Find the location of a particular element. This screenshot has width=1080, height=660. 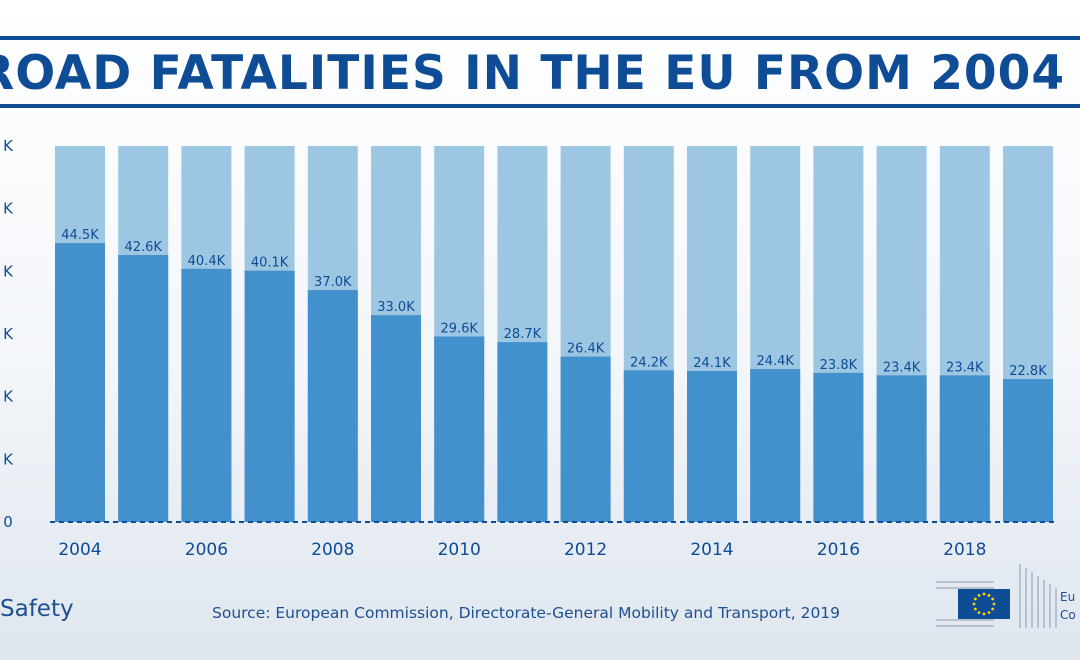

footer-left-label: Safety is located at coordinates (37, 609).